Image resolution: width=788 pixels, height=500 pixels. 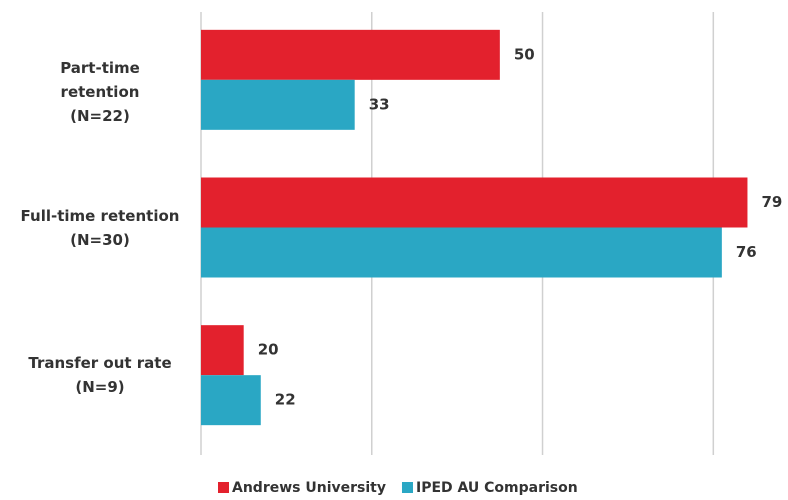 I want to click on value-label: 50, so click(x=524, y=54).